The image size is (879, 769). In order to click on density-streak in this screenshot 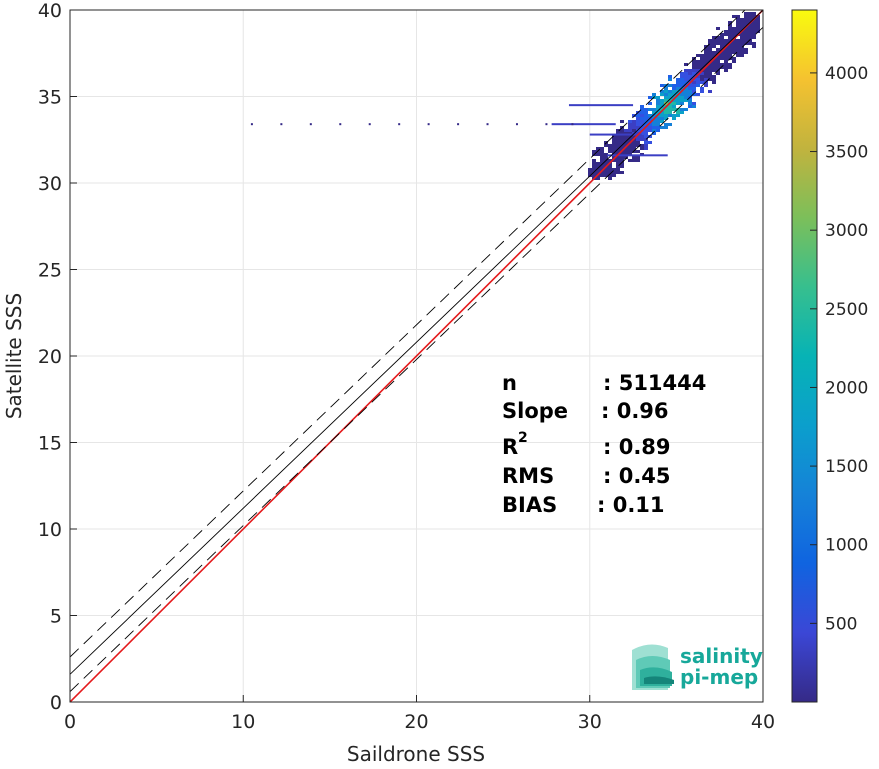, I will do `click(637, 155)`.